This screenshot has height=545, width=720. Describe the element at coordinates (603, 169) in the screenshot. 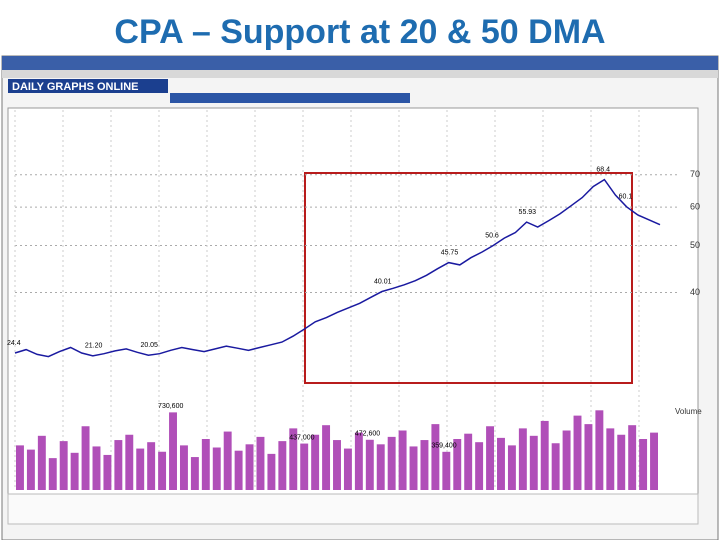

I see `price-annotation: 68.4` at that location.